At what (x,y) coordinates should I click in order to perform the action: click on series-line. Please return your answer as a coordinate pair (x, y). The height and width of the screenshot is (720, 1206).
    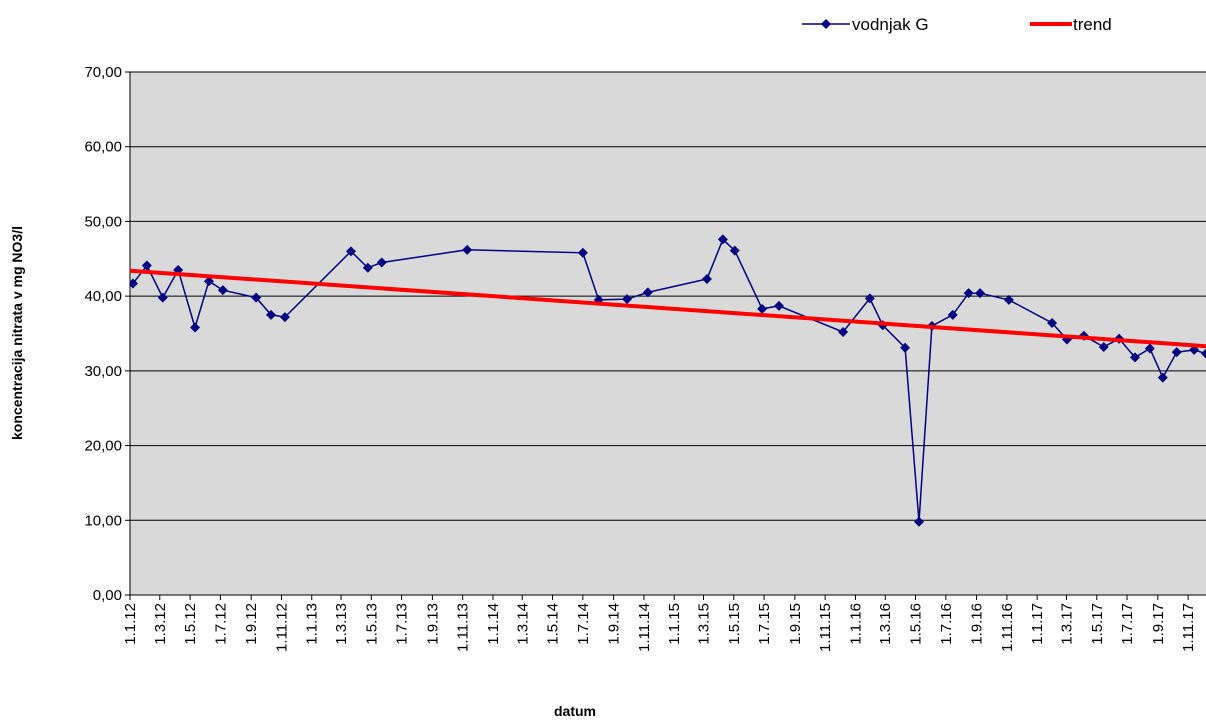
    Looking at the image, I should click on (668, 308).